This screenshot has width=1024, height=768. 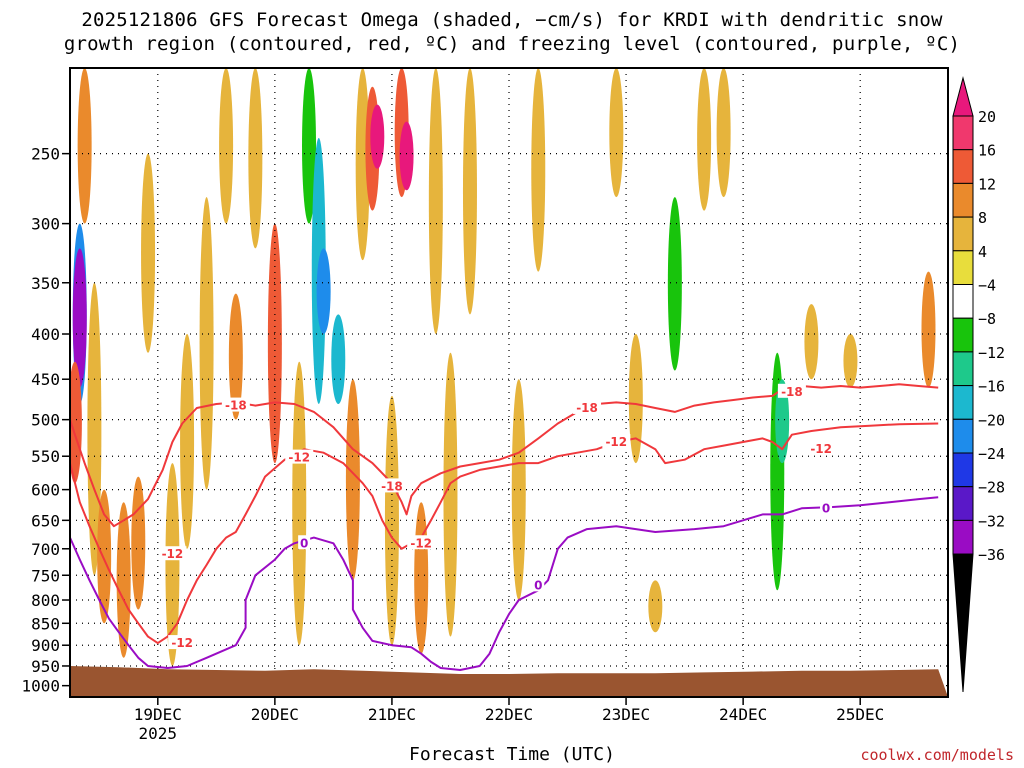 What do you see at coordinates (45, 600) in the screenshot?
I see `y-tick-label-p800: 800` at bounding box center [45, 600].